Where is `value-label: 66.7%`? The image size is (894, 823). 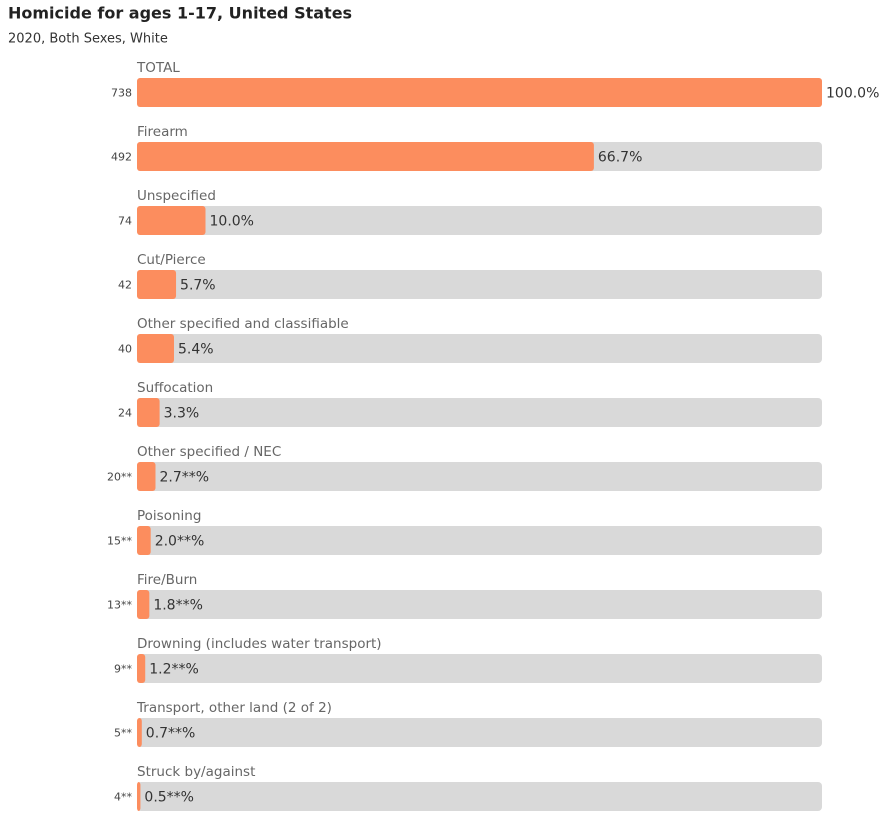
value-label: 66.7% is located at coordinates (620, 158).